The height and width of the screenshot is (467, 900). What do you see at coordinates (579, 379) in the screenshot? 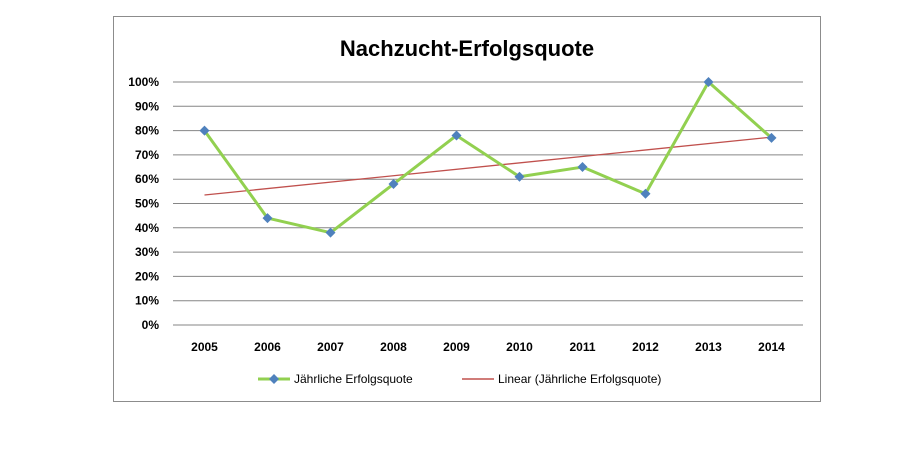
I see `legend-label-trendline: Linear (Jährliche Erfolgsquote)` at bounding box center [579, 379].